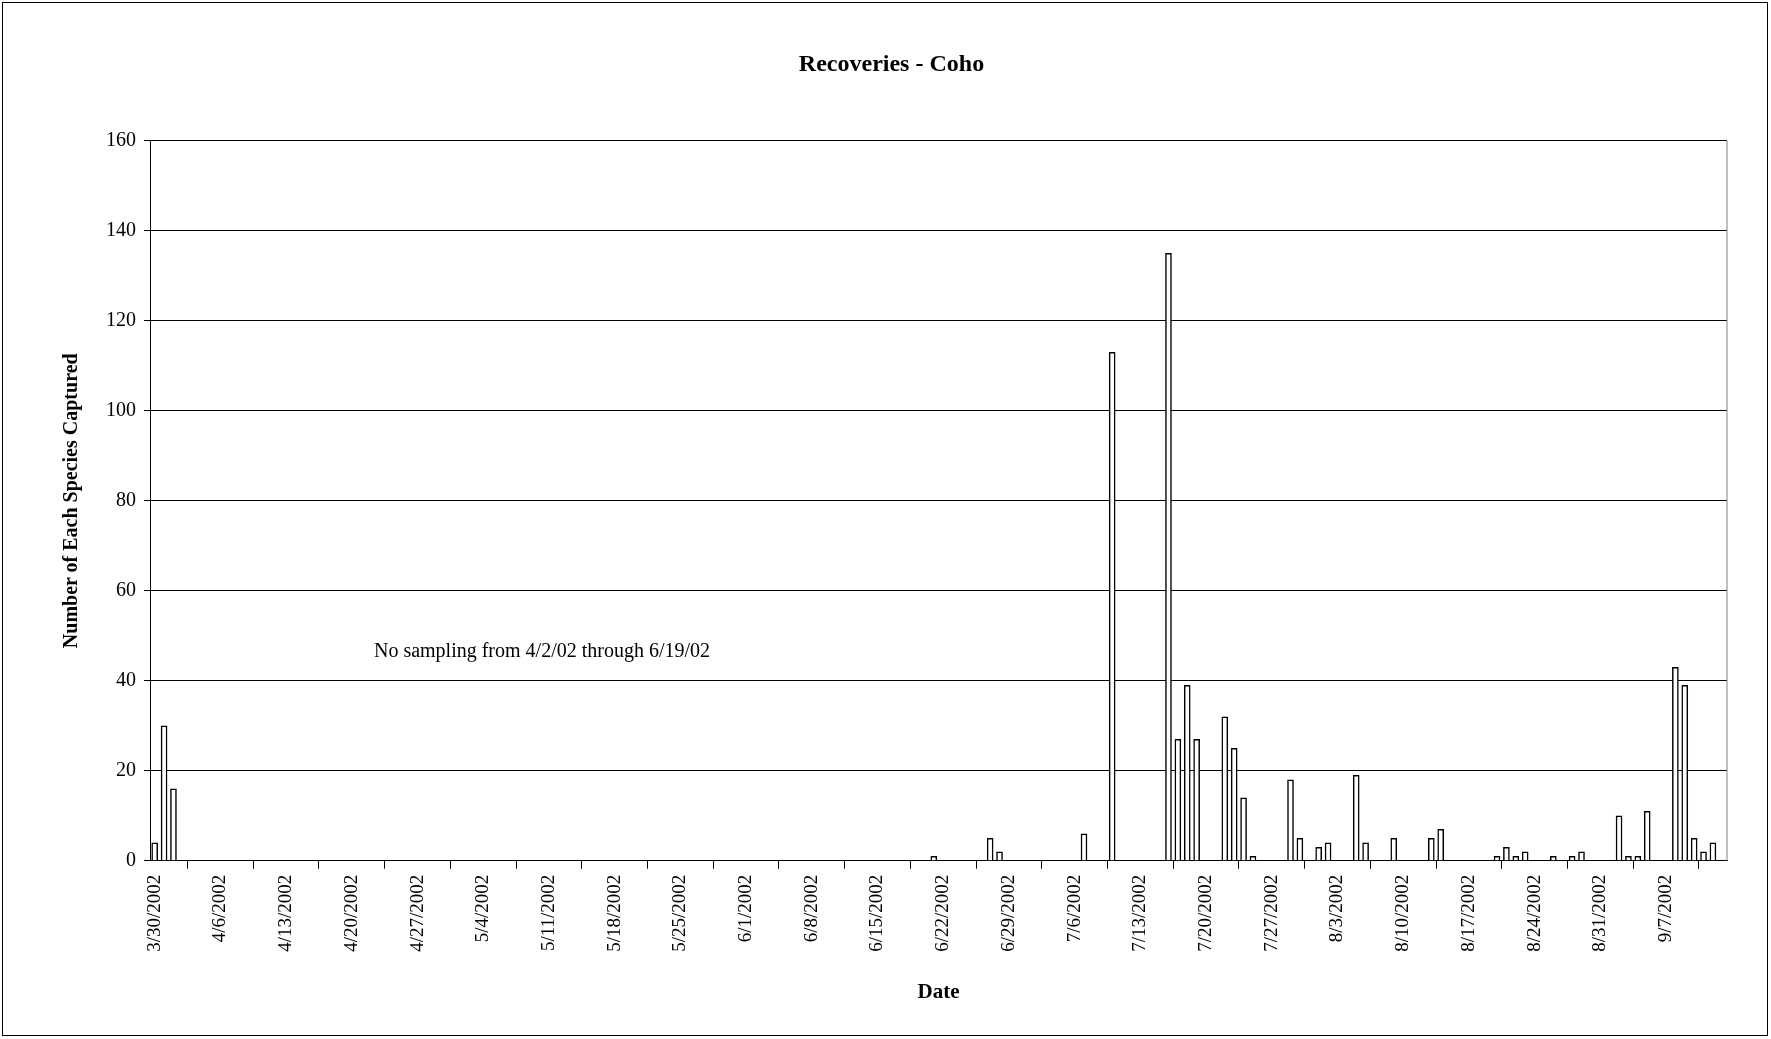 The height and width of the screenshot is (1039, 1771). Describe the element at coordinates (876, 913) in the screenshot. I see `x-tick-label: 6/15/2002` at that location.